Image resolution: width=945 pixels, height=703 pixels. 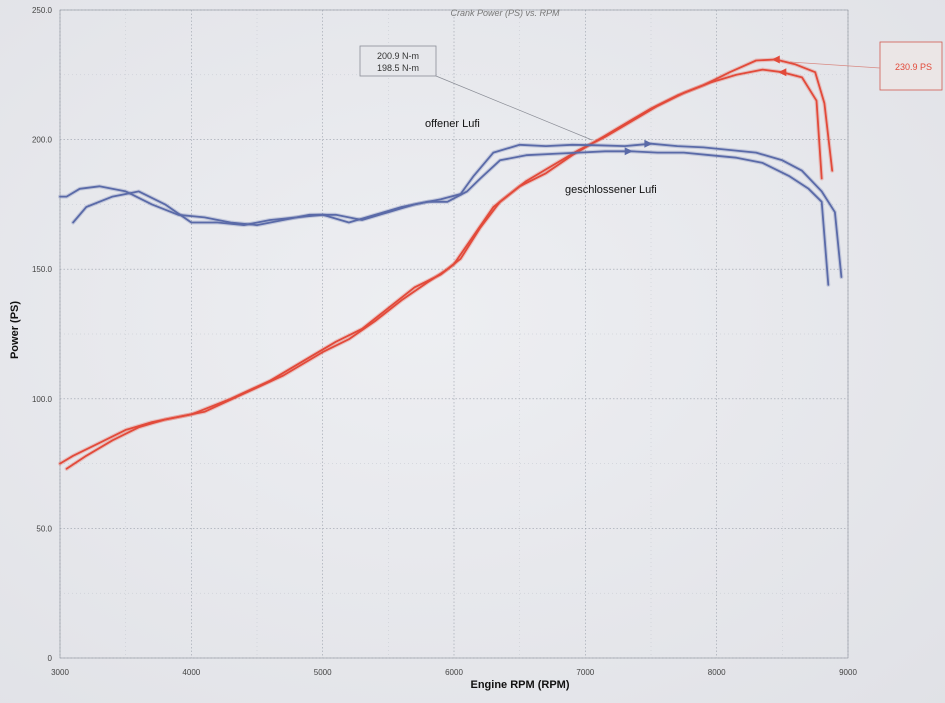 I want to click on value-box-line-2: 198.5 N-m, so click(x=398, y=68).